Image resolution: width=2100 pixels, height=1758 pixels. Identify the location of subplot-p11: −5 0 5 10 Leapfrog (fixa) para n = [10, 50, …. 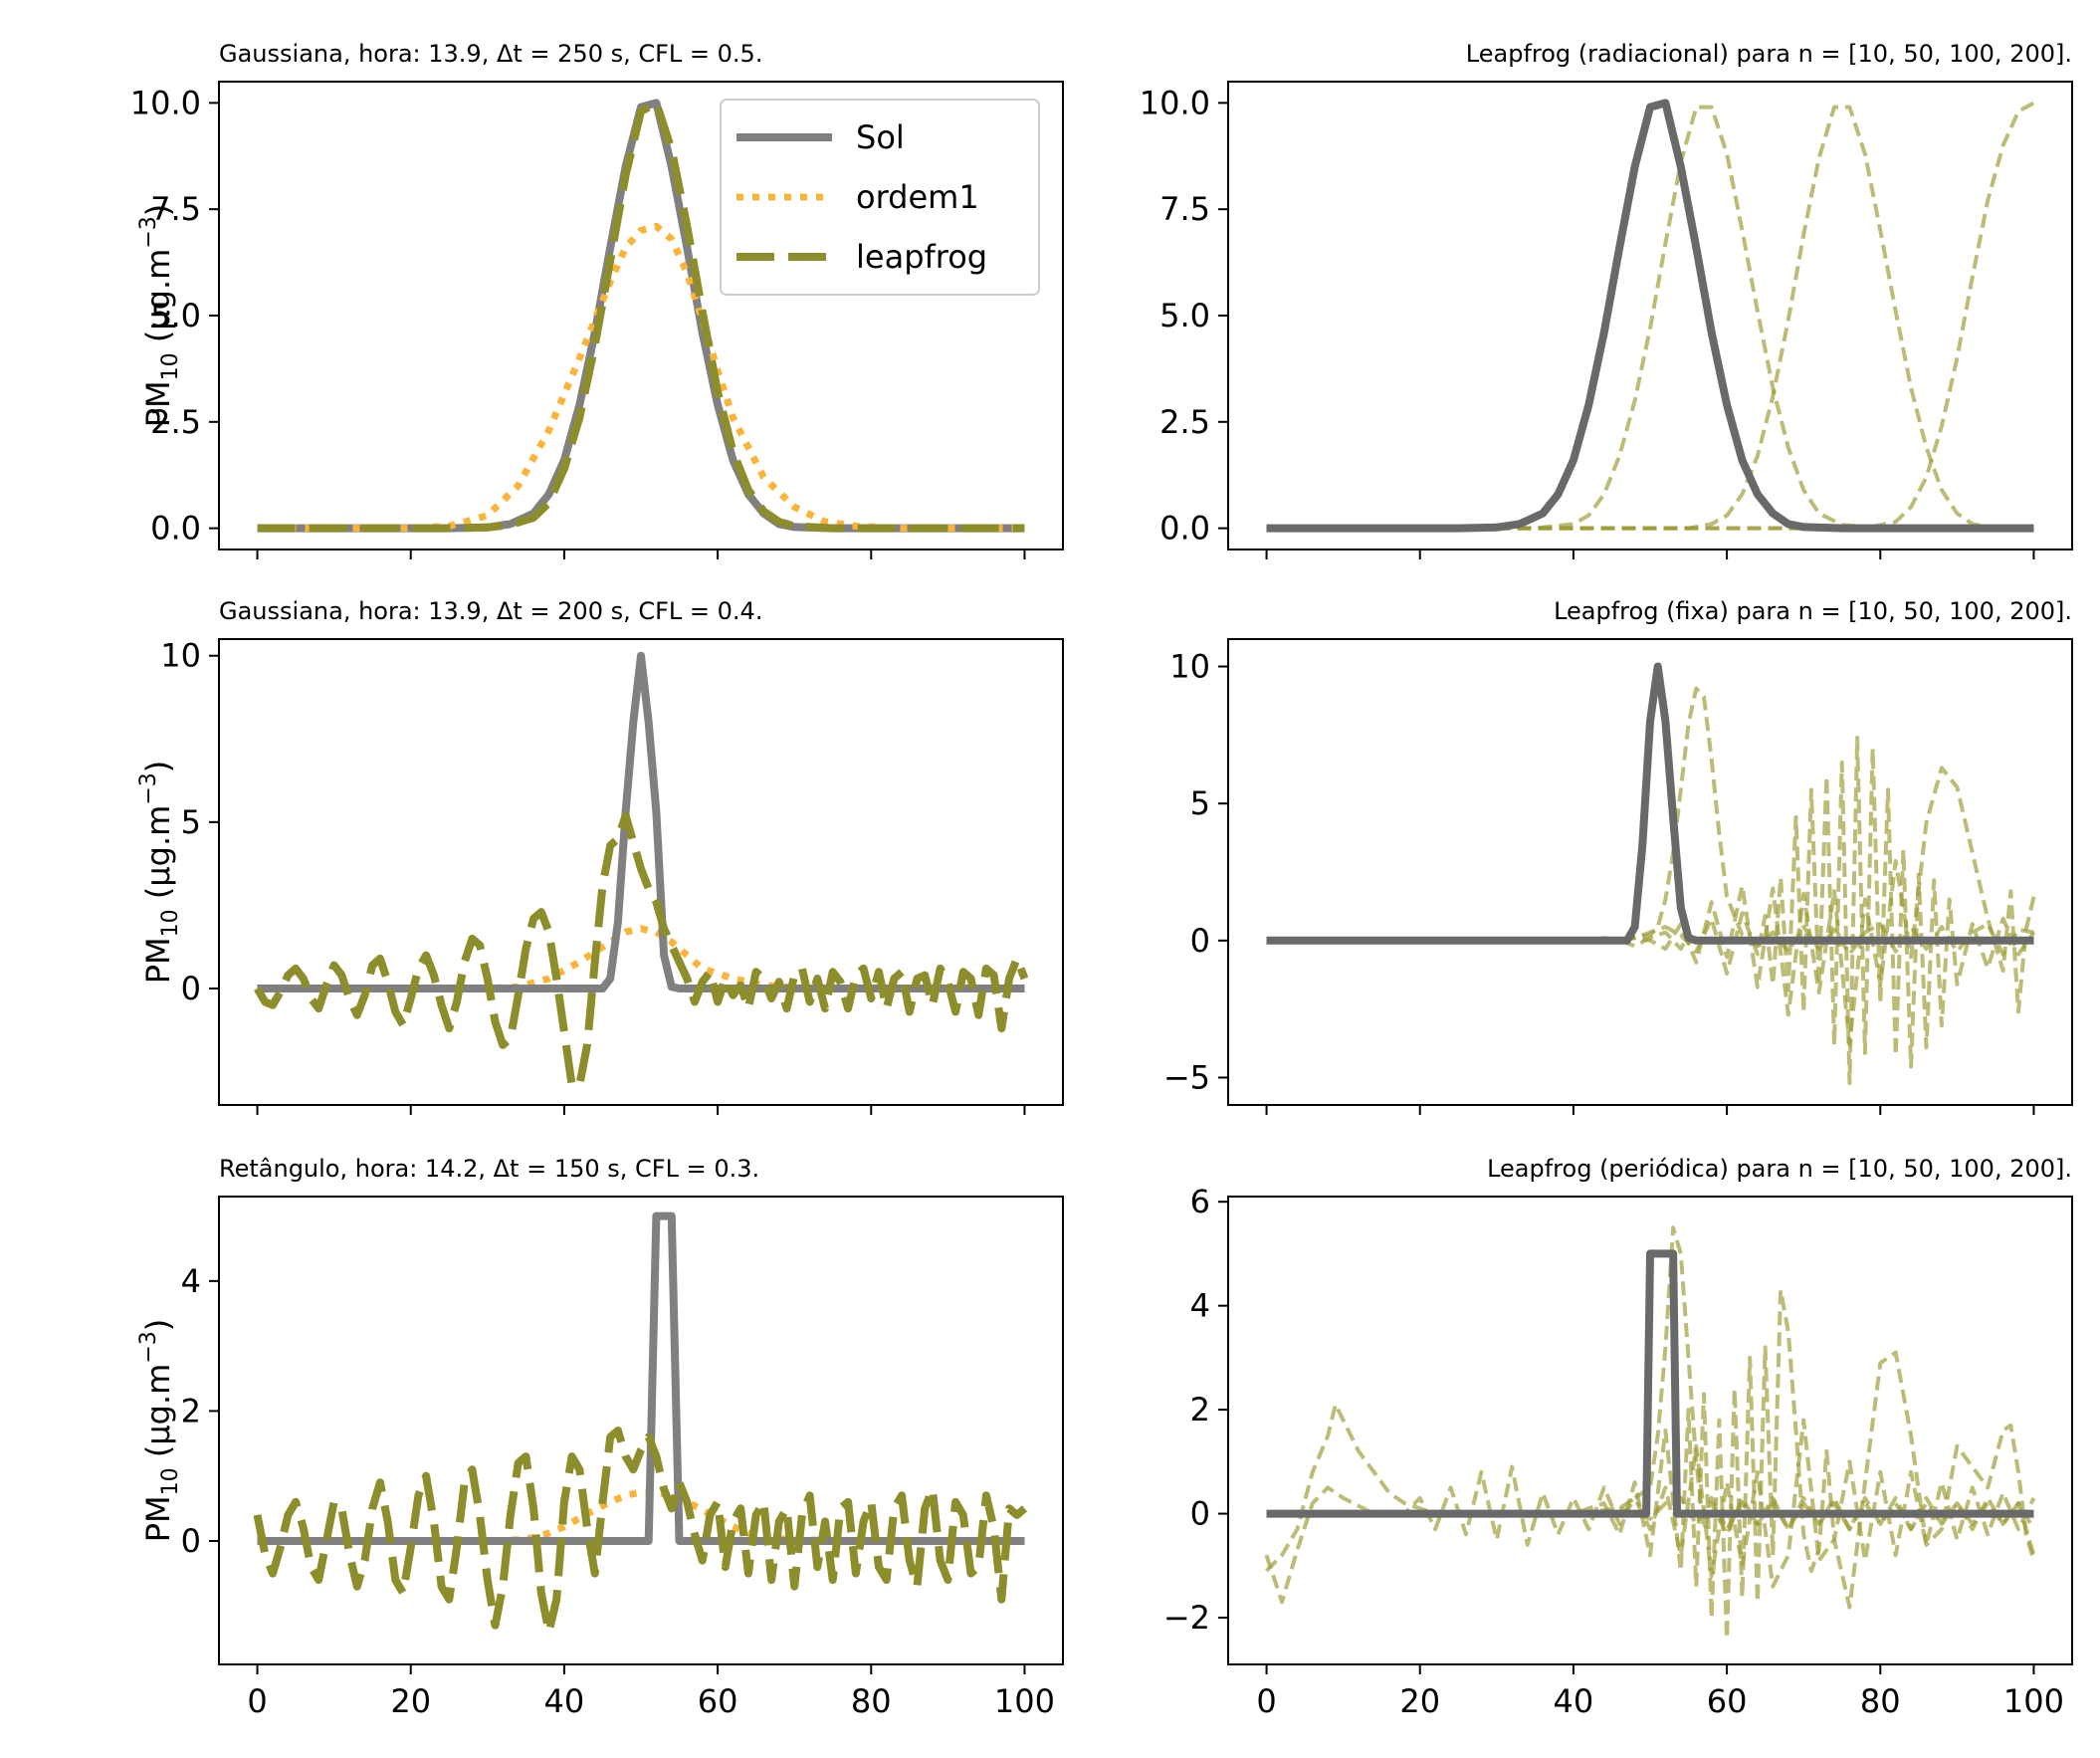
(1618, 856).